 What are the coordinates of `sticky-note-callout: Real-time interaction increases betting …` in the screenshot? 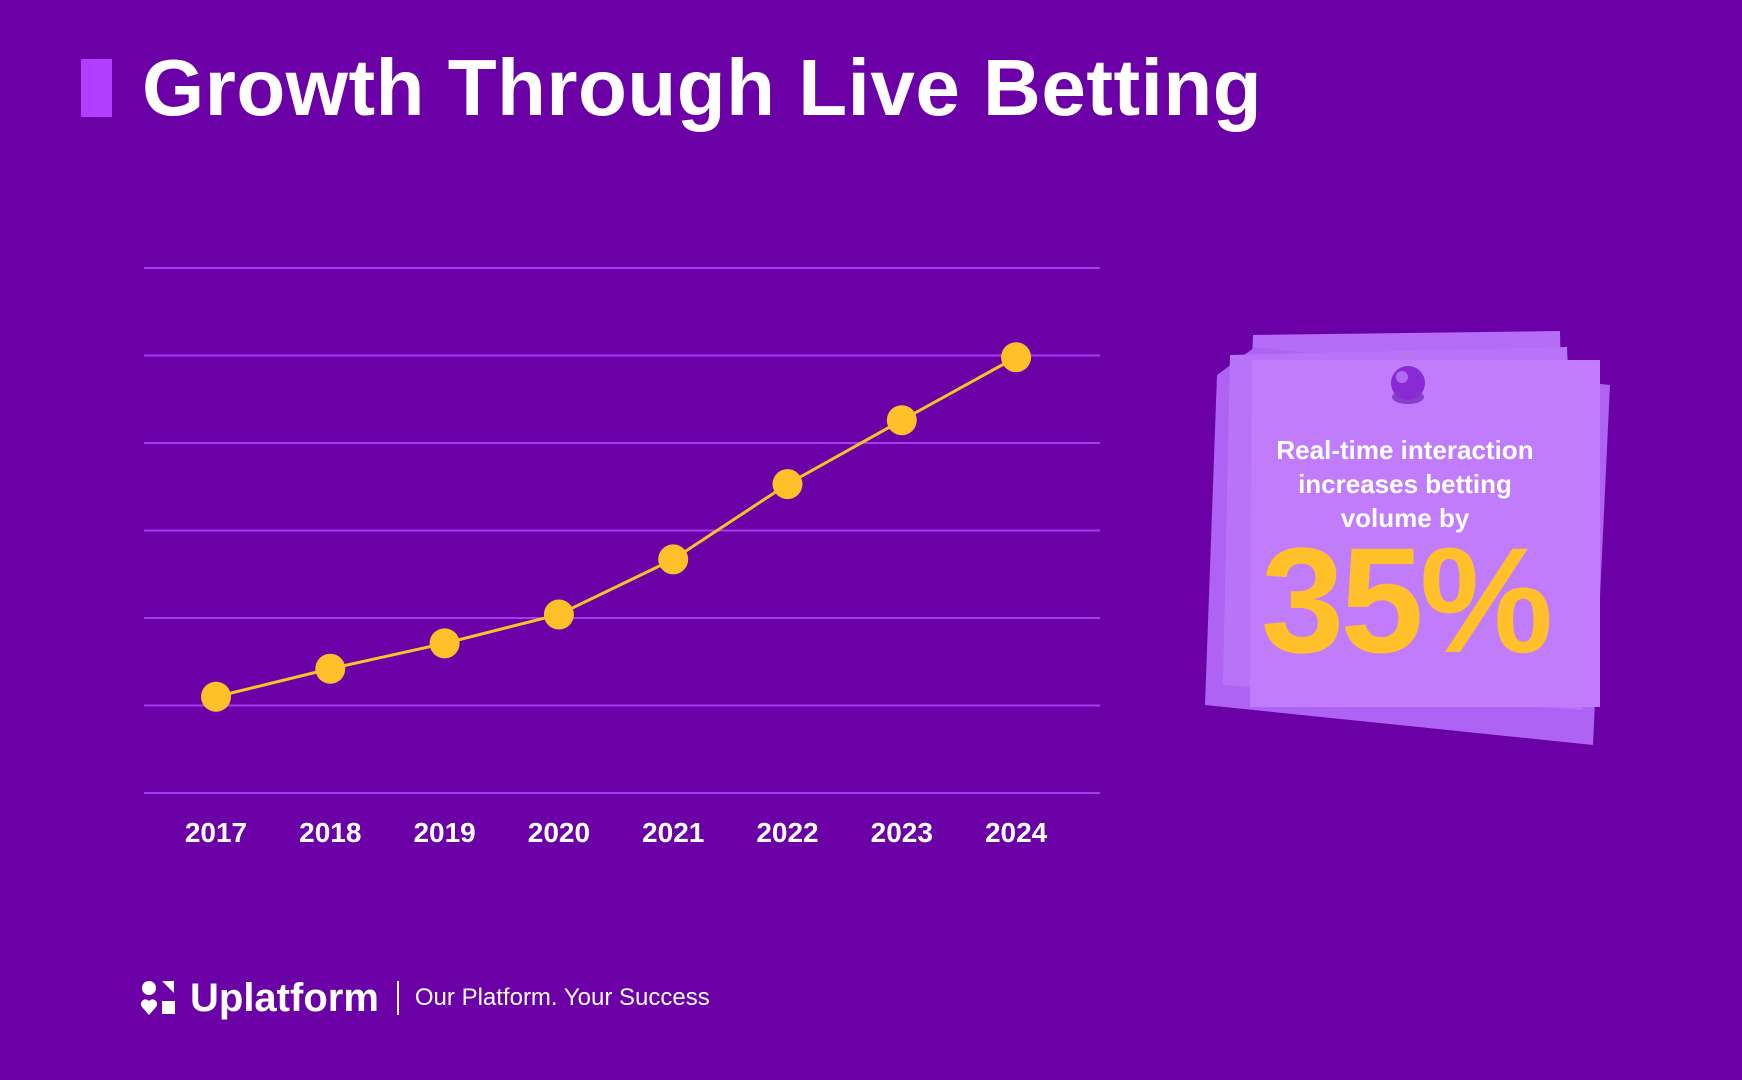 It's located at (1415, 540).